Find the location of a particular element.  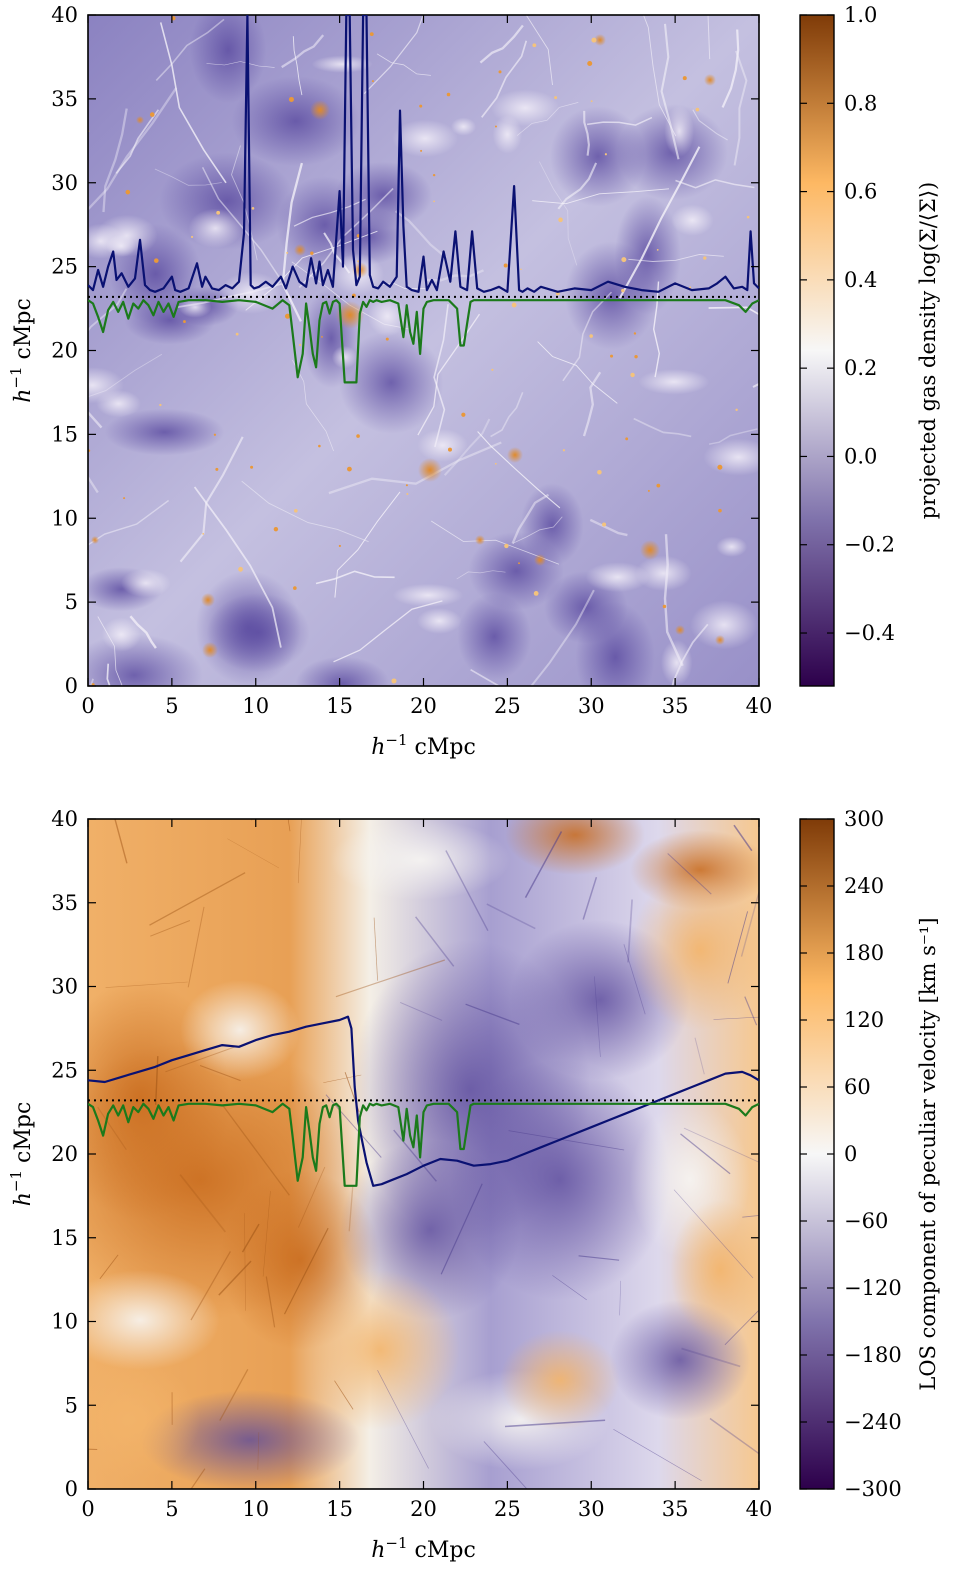

colorbar-tick-label: −300 is located at coordinates (873, 1489).